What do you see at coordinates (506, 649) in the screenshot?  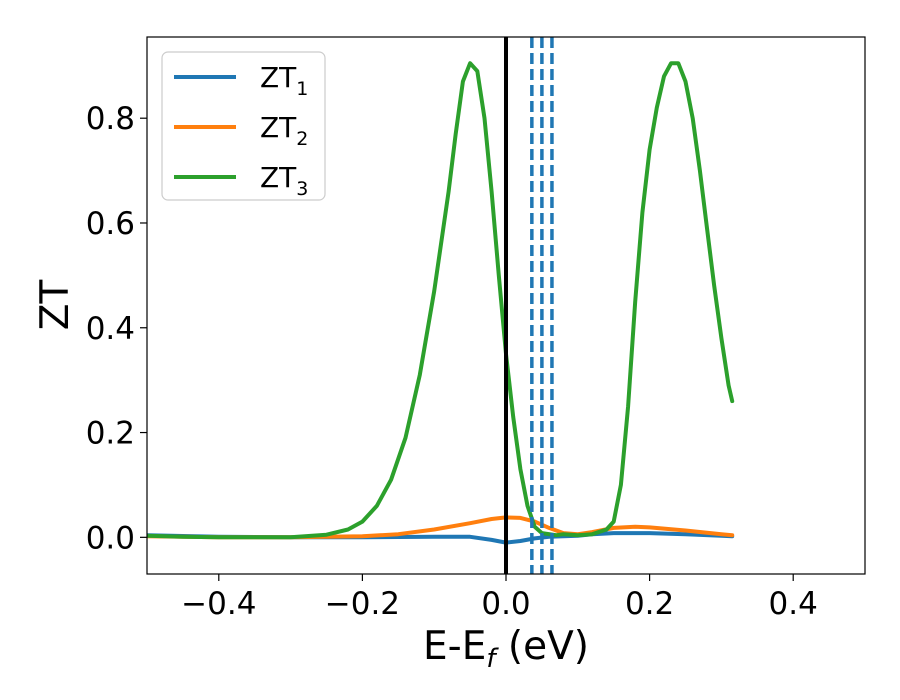 I see `x-axis-label: E-Ef (eV)` at bounding box center [506, 649].